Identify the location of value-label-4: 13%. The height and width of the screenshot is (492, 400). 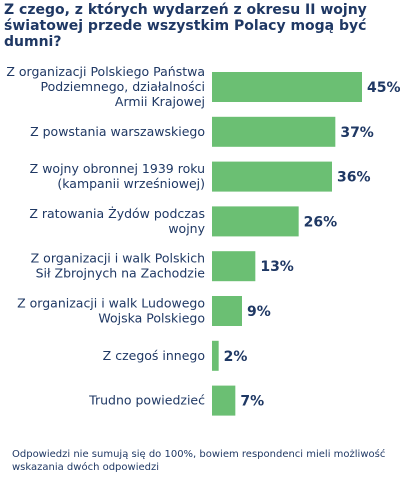
(277, 267).